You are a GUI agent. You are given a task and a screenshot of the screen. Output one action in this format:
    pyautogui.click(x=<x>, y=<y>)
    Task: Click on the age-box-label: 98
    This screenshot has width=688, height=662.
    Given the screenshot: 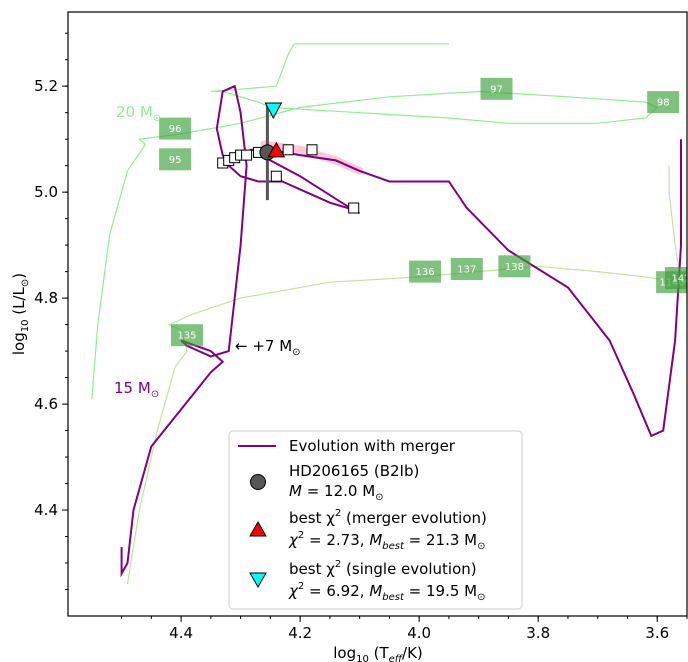 What is the action you would take?
    pyautogui.click(x=663, y=103)
    